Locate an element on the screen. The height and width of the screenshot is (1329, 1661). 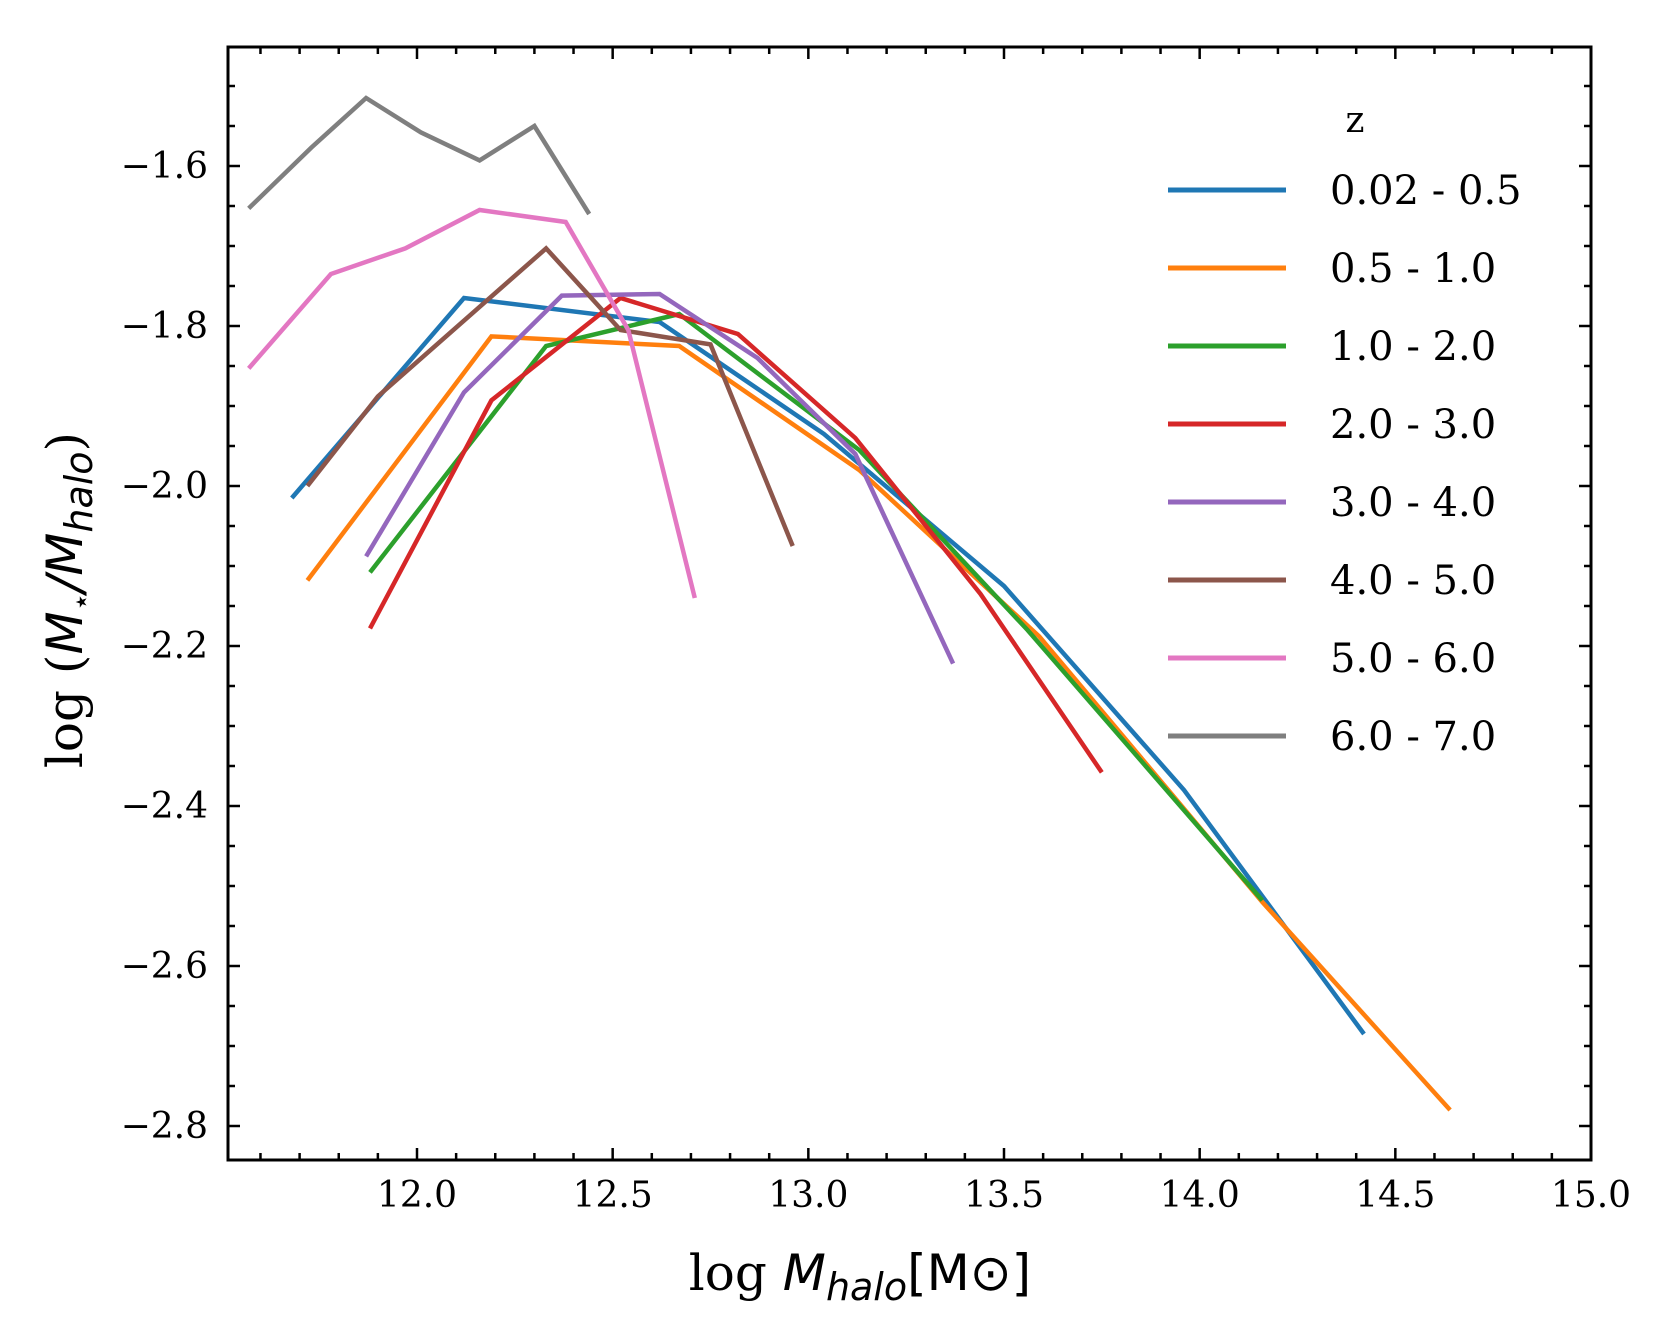
y-tick-label: −2.0 is located at coordinates (164, 486).